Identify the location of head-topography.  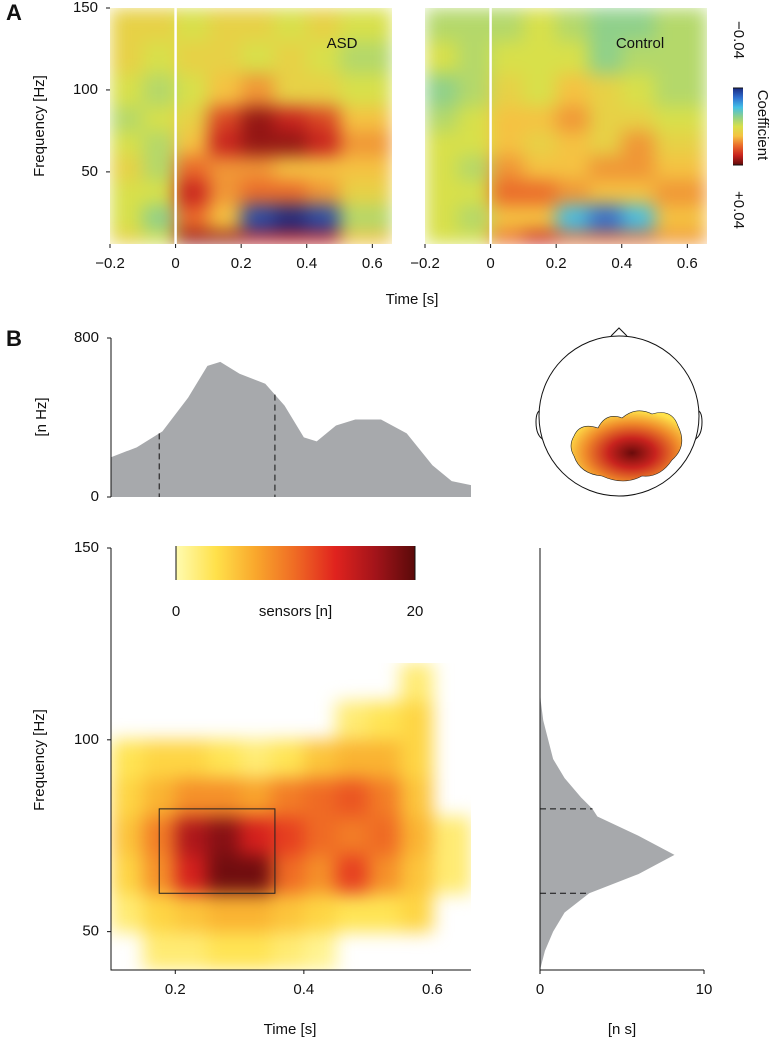
(619, 412).